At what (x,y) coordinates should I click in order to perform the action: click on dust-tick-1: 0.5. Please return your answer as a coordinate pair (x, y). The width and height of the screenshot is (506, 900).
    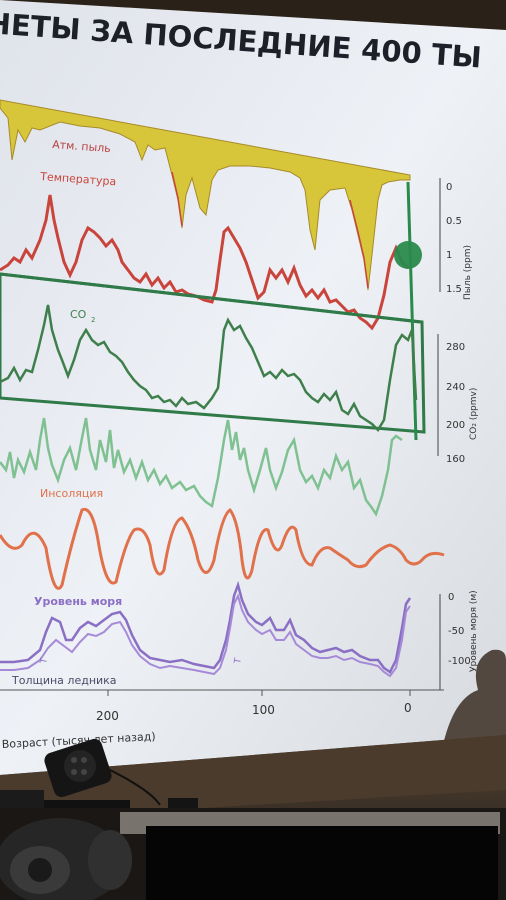
    Looking at the image, I should click on (454, 221).